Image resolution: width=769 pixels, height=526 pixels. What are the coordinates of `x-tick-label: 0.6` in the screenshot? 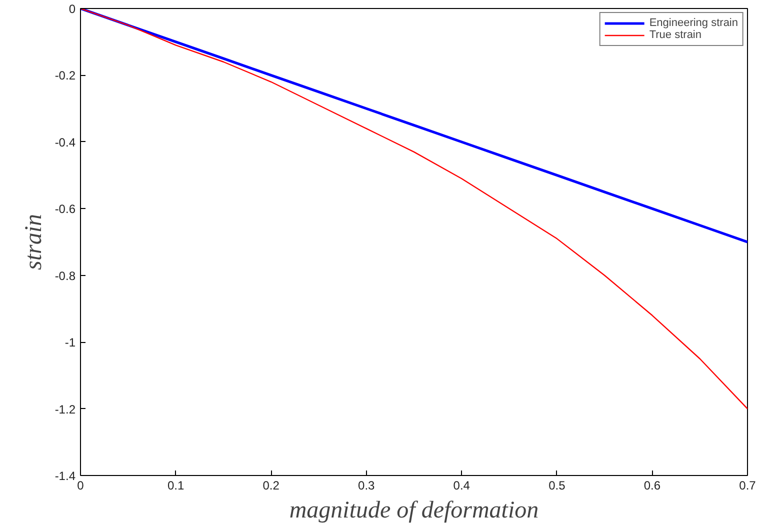 It's located at (652, 485).